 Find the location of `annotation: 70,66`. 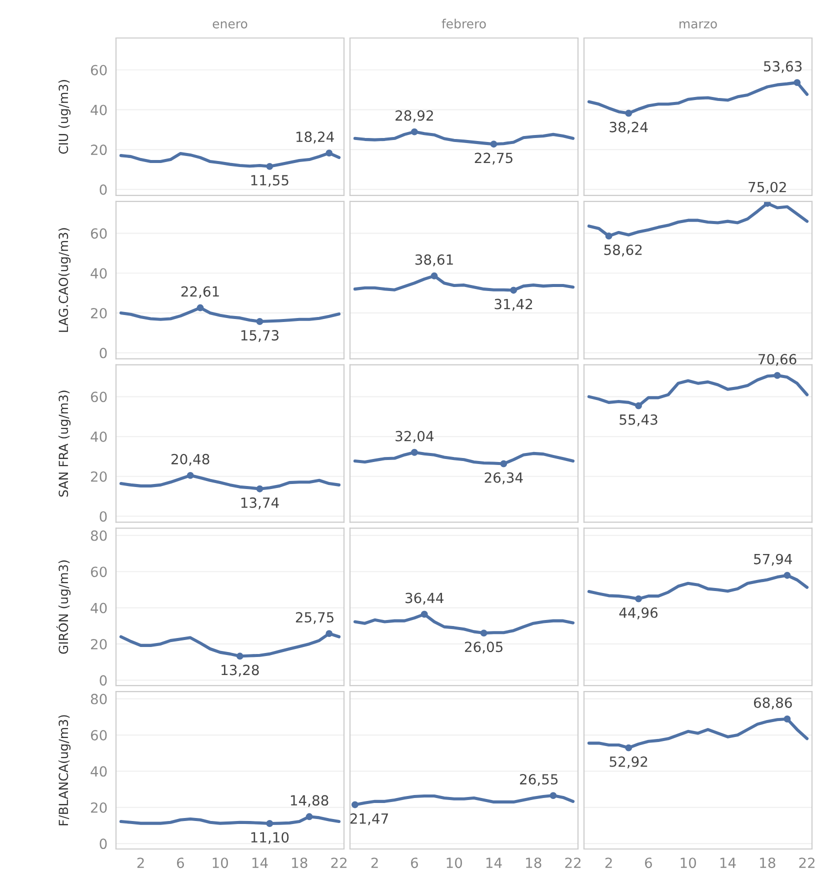

annotation: 70,66 is located at coordinates (777, 360).